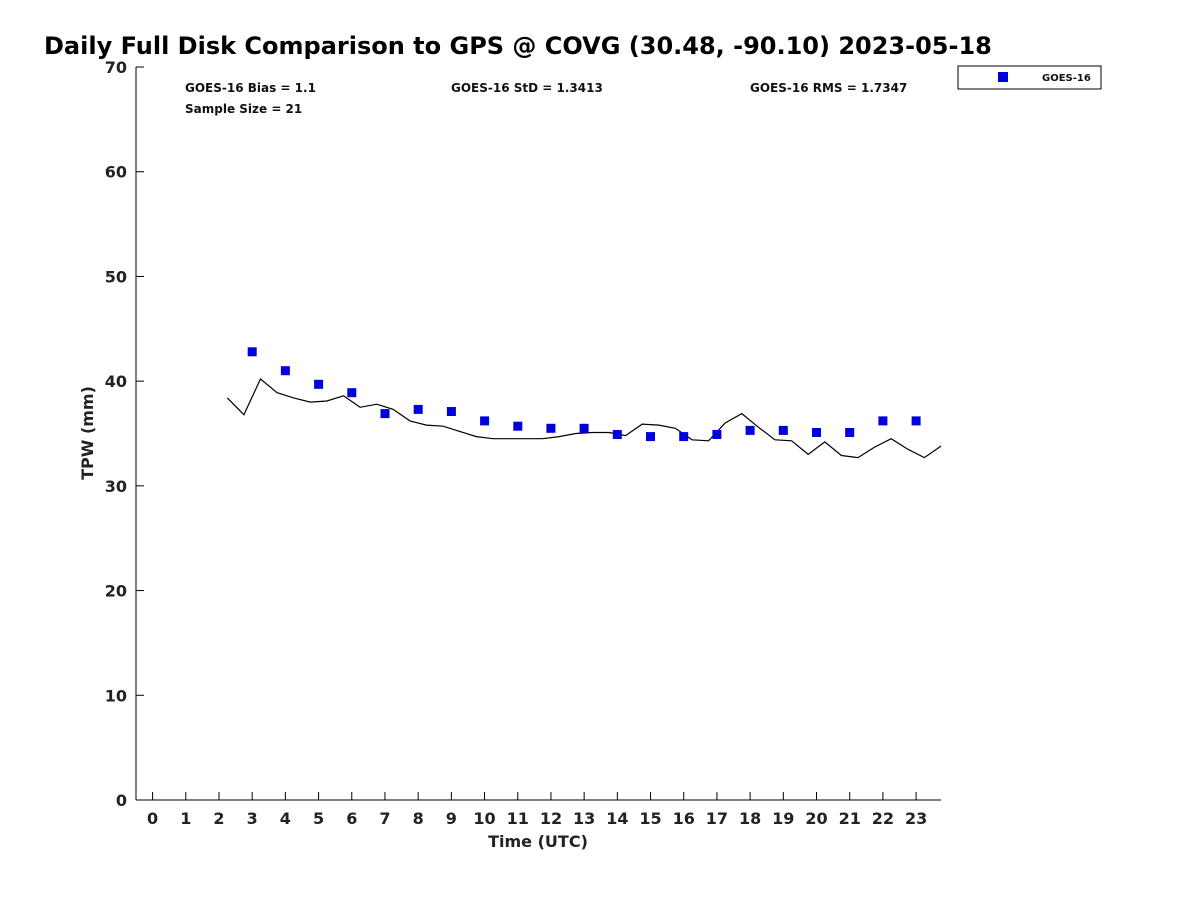  Describe the element at coordinates (783, 818) in the screenshot. I see `x-tick-label: 19` at that location.